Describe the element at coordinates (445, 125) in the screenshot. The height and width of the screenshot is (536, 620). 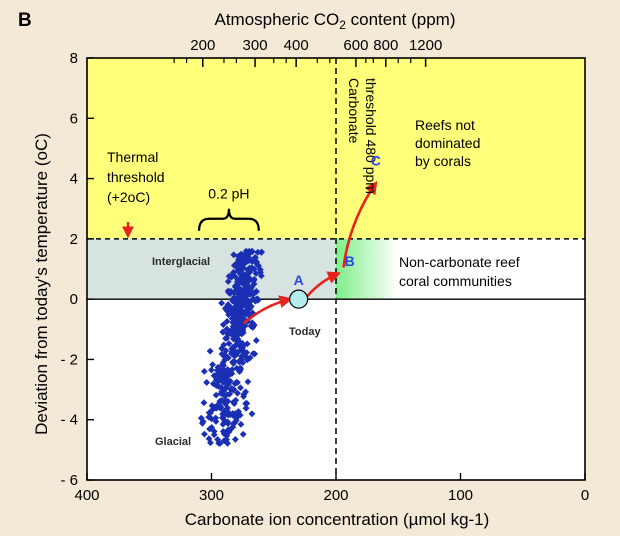
I see `zone-label-line: Reefs not` at that location.